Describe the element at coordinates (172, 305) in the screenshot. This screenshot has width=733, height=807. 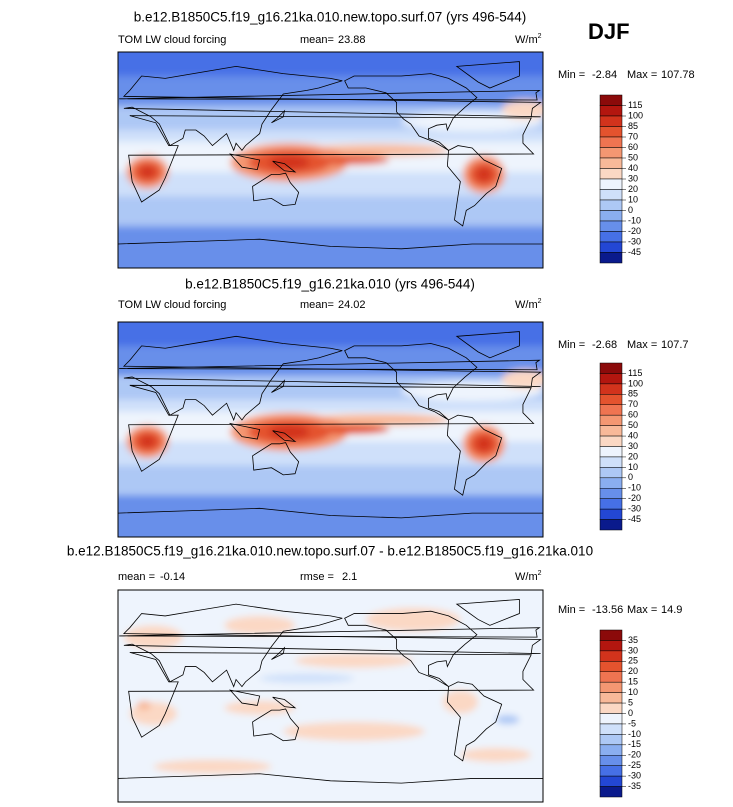
I see `variable-label: TOM LW cloud forcing` at that location.